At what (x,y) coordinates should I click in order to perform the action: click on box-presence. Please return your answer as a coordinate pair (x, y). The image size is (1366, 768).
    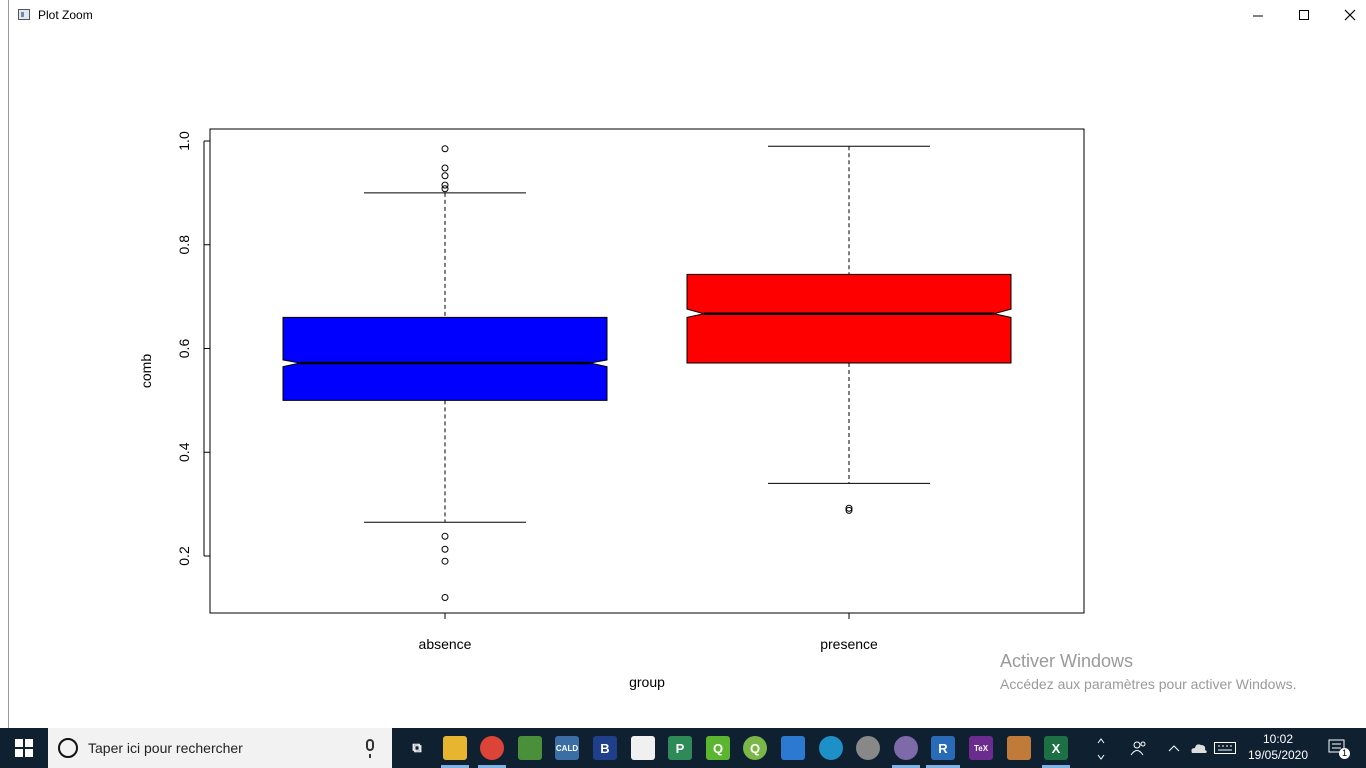
    Looking at the image, I should click on (849, 318).